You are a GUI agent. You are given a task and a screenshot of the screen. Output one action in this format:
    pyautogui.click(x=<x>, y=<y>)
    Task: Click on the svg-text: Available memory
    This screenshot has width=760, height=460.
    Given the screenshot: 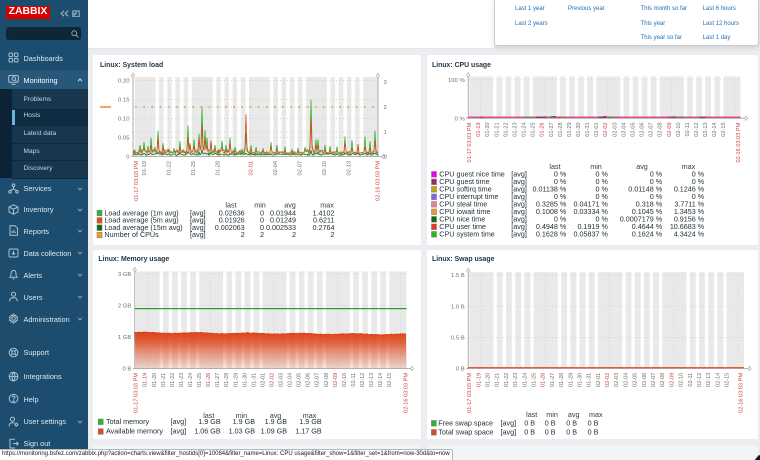 What is the action you would take?
    pyautogui.click(x=134, y=431)
    